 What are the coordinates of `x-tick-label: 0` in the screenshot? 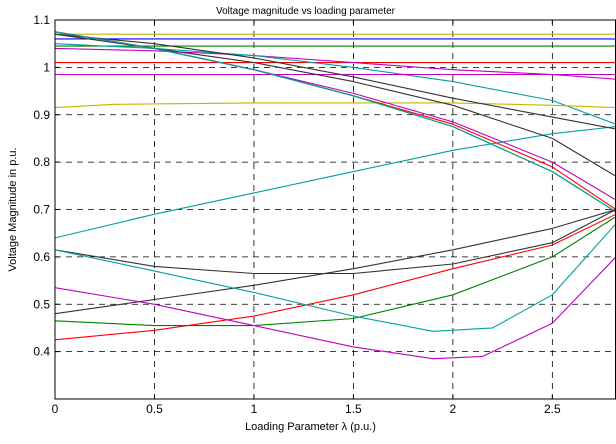 It's located at (55, 409).